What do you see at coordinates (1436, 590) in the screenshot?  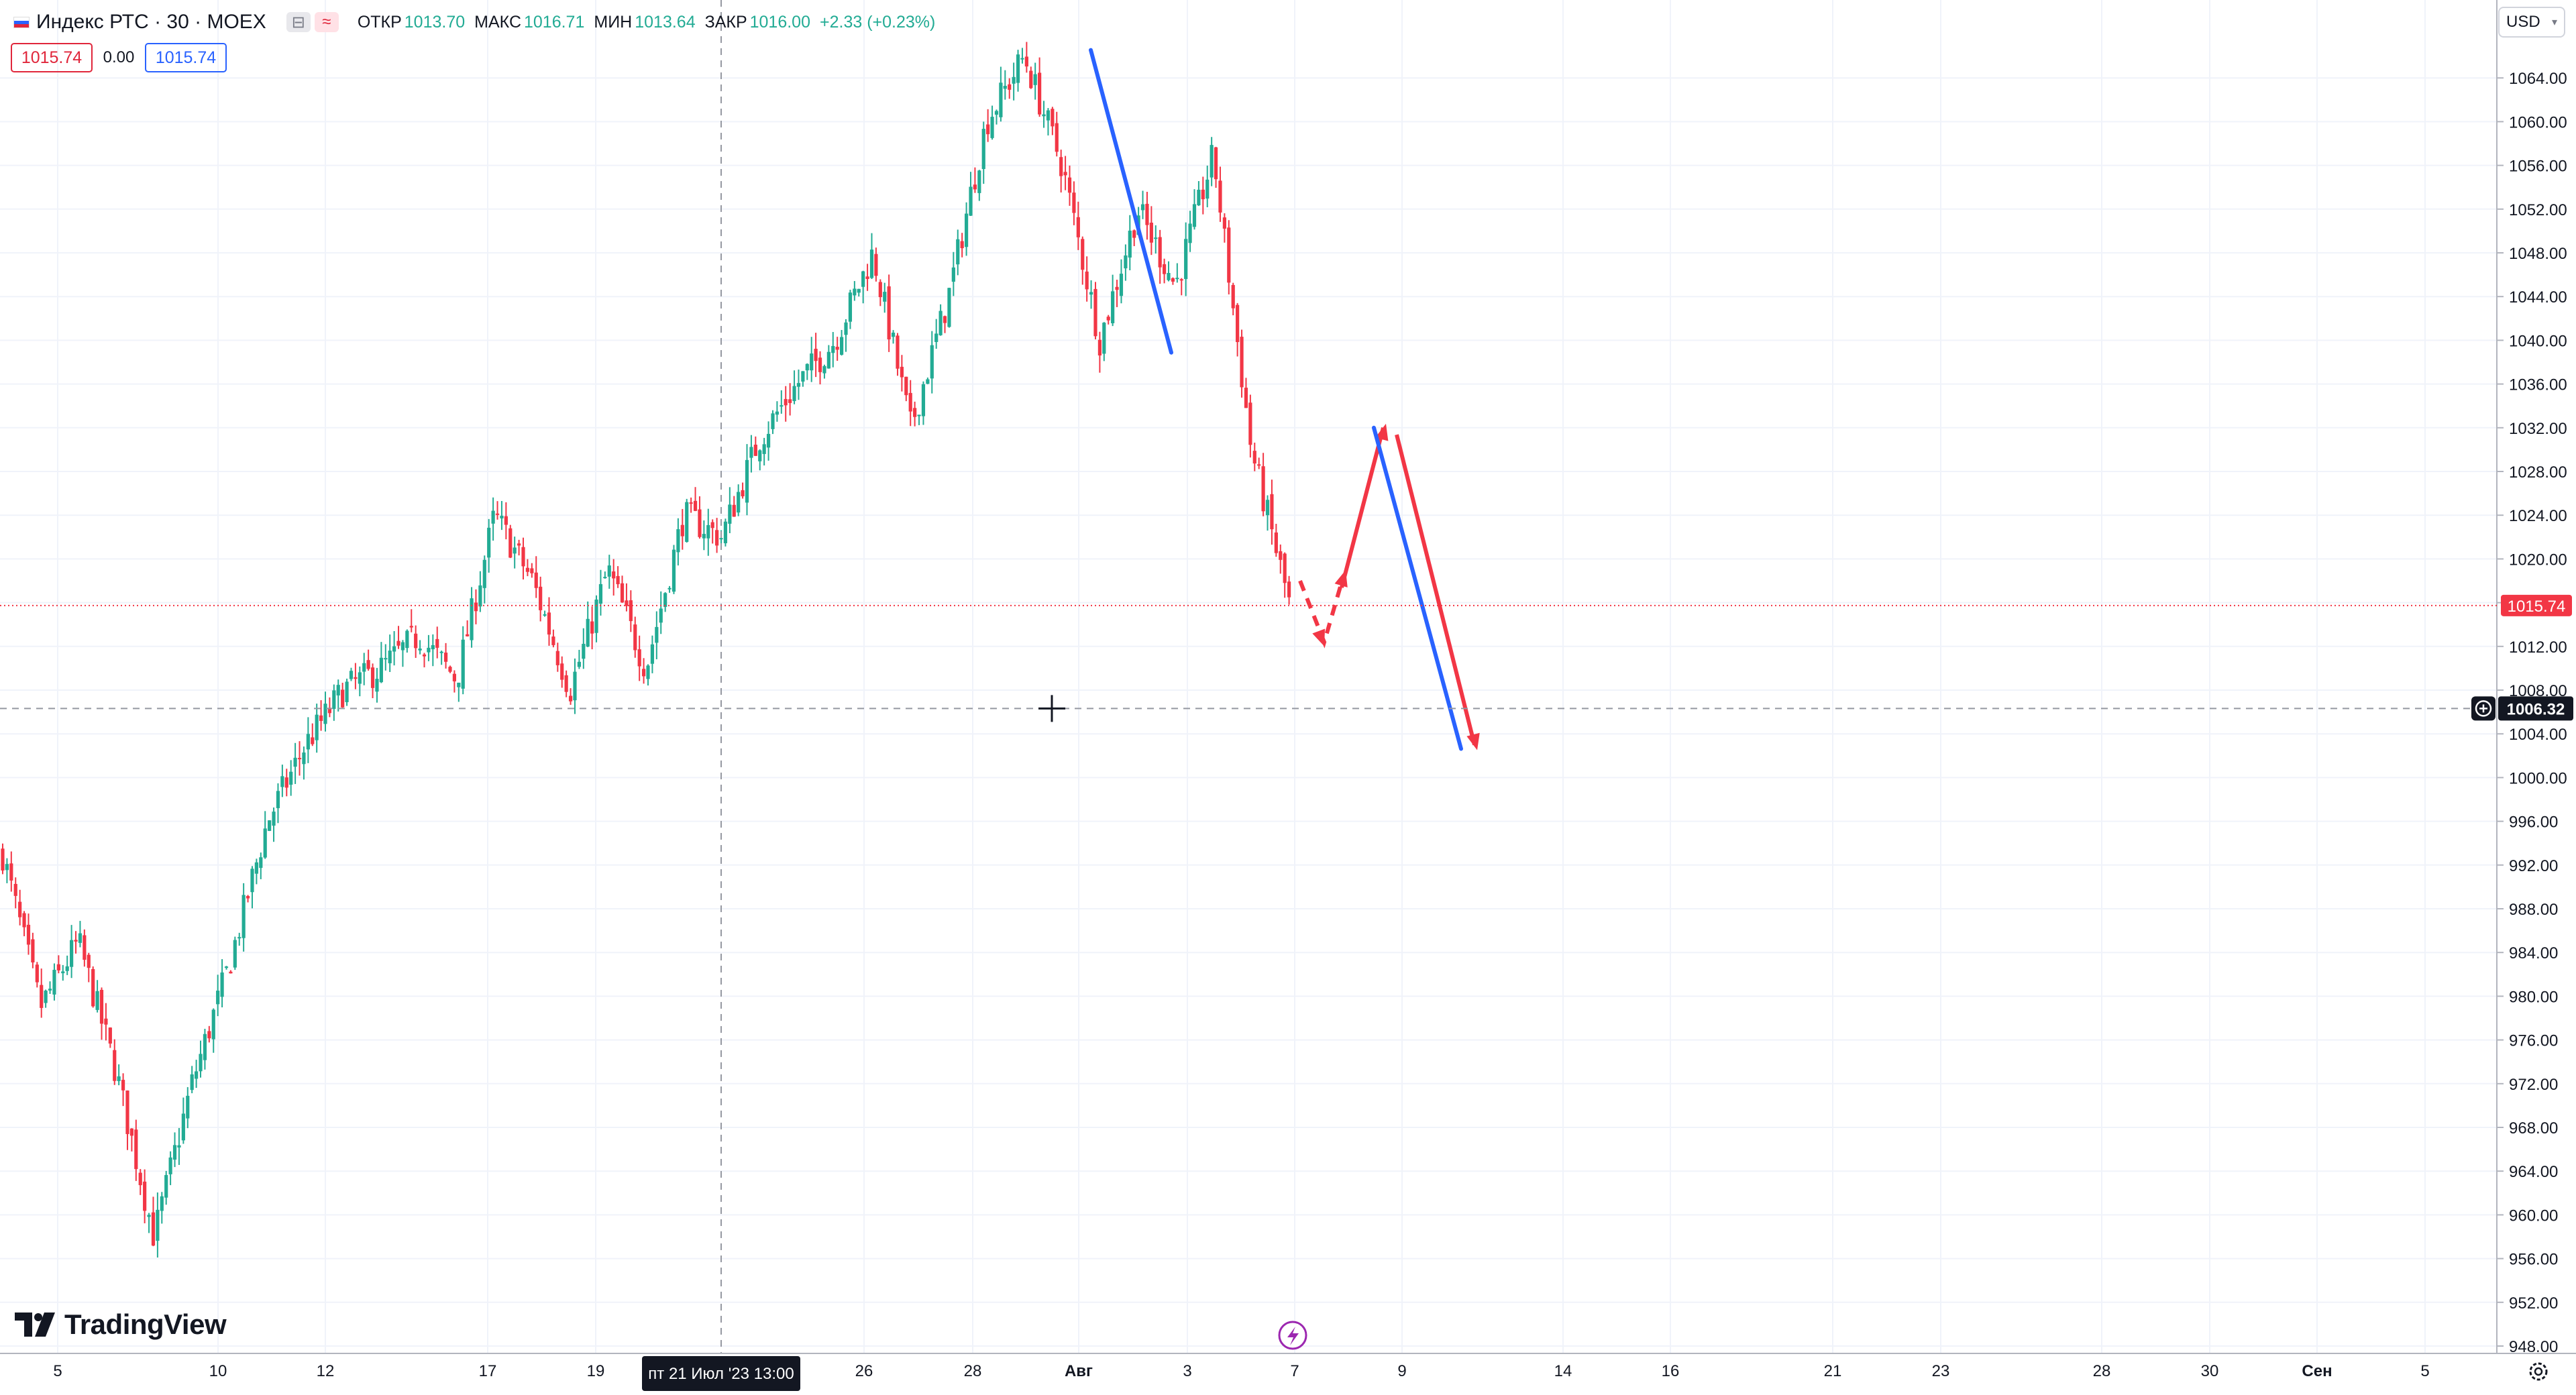 I see `arrow-down-red` at bounding box center [1436, 590].